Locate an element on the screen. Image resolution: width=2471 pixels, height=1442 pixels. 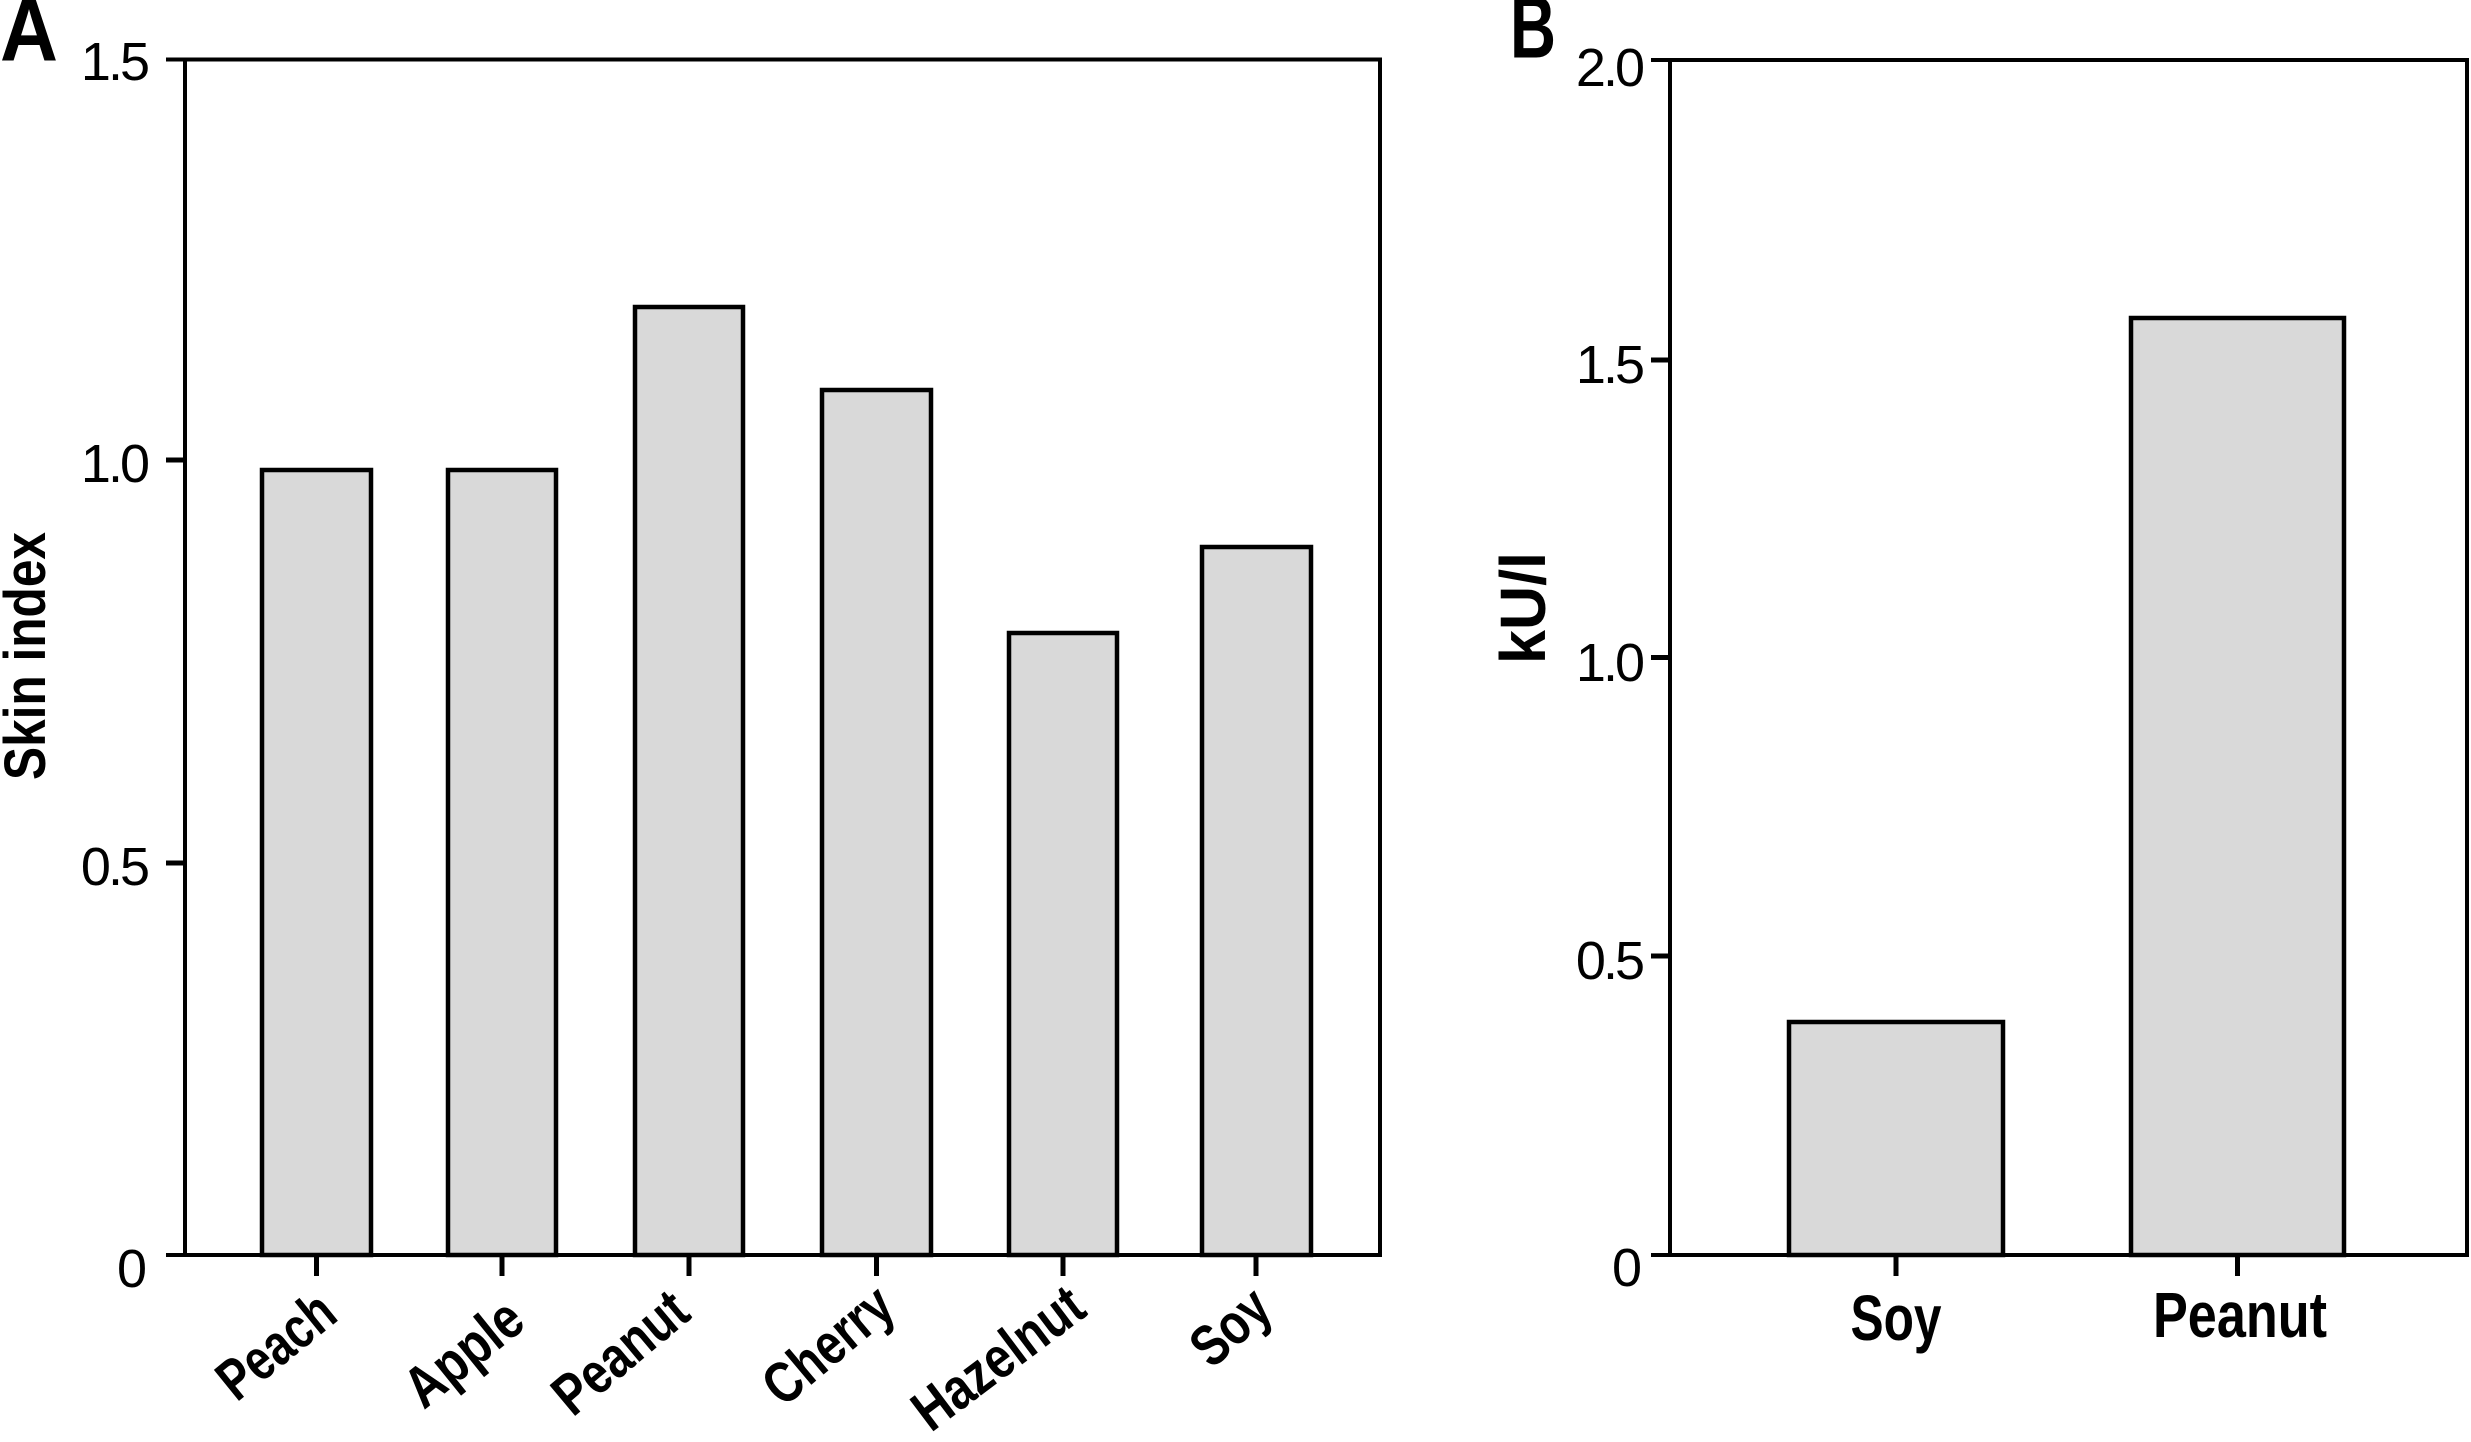
svg-text: 2.0 is located at coordinates (1609, 68).